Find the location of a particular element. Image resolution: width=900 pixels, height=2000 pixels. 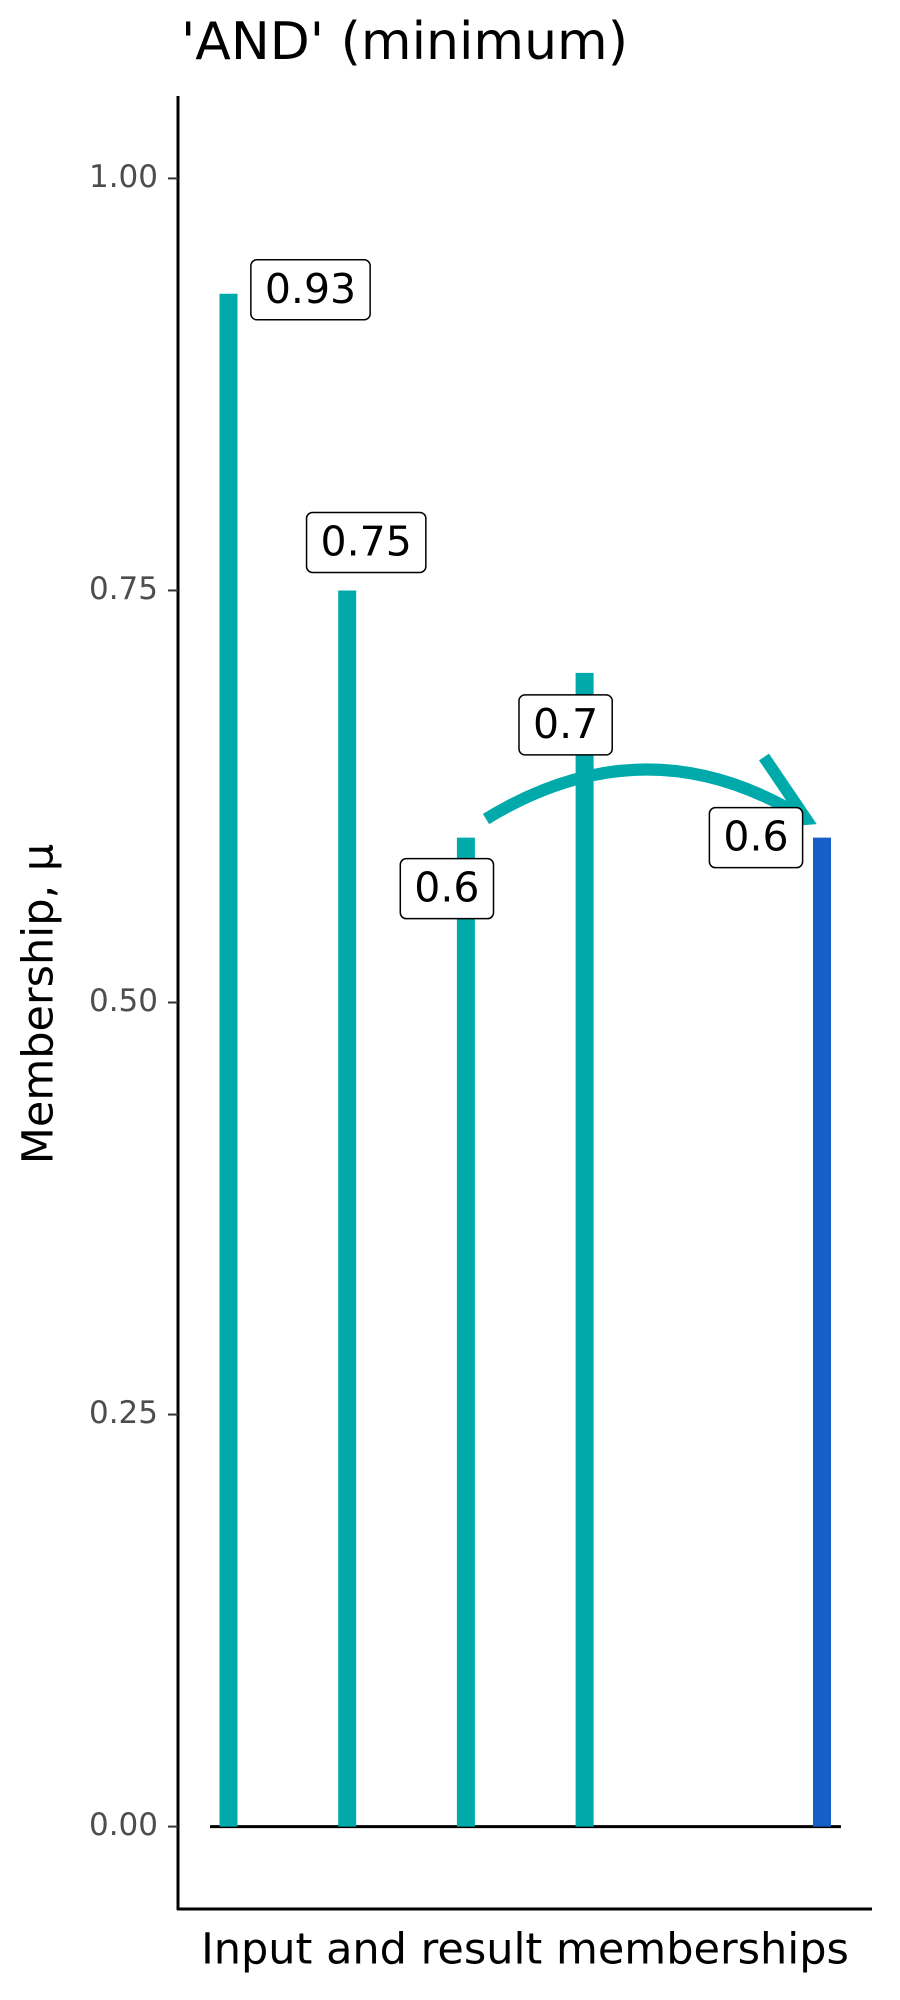

value-label: 0.93 is located at coordinates (310, 289).